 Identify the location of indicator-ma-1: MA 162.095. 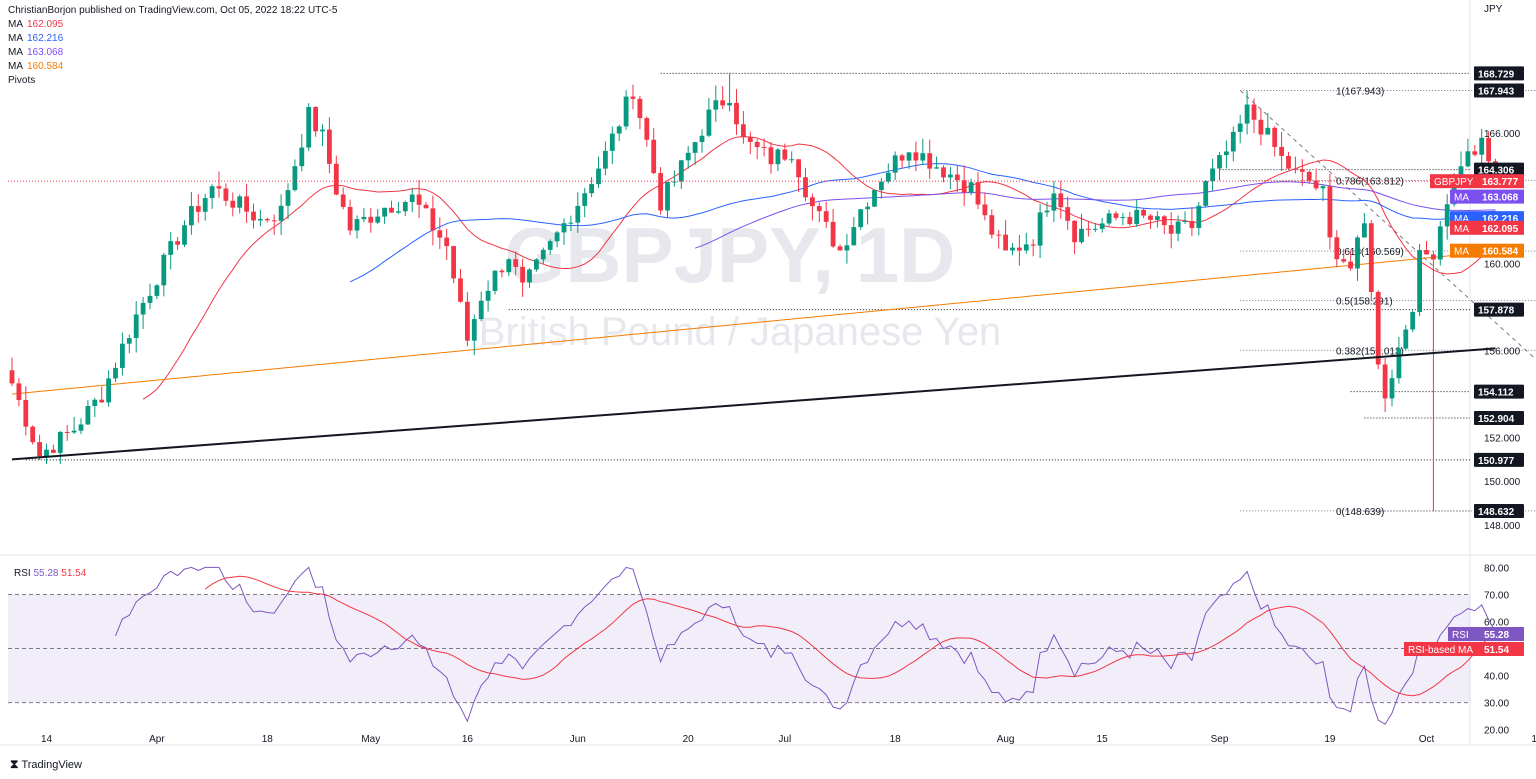
(35, 25).